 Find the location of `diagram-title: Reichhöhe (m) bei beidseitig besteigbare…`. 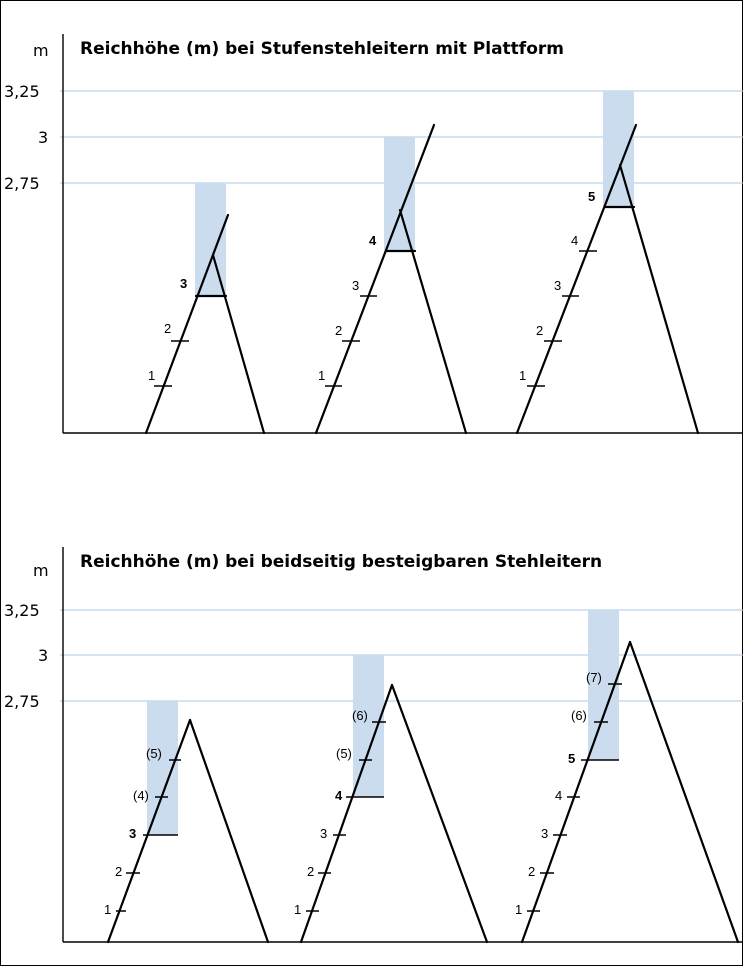

diagram-title: Reichhöhe (m) bei beidseitig besteigbare… is located at coordinates (341, 562).